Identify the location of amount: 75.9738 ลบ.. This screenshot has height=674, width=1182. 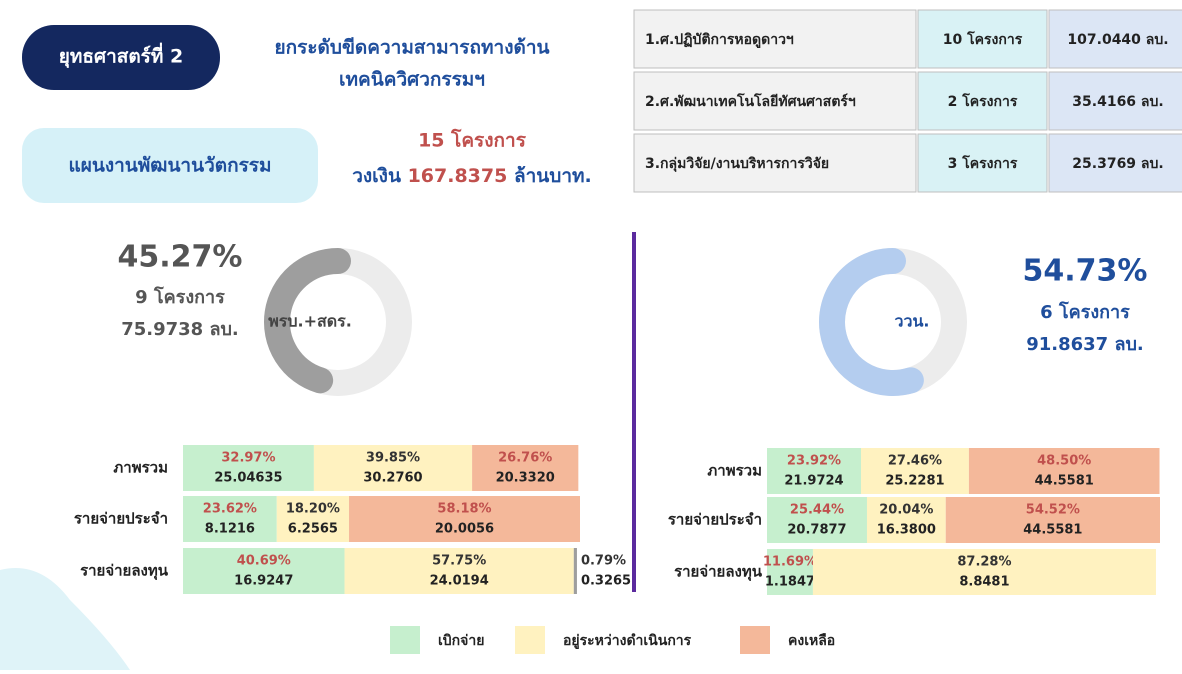
(180, 329).